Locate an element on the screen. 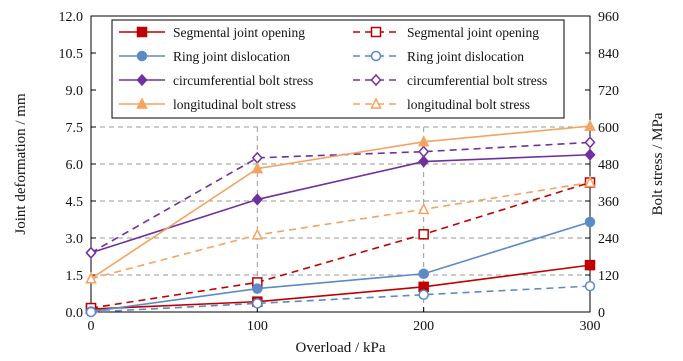 The width and height of the screenshot is (683, 361). y-left-tick-label: 12.0 is located at coordinates (71, 17).